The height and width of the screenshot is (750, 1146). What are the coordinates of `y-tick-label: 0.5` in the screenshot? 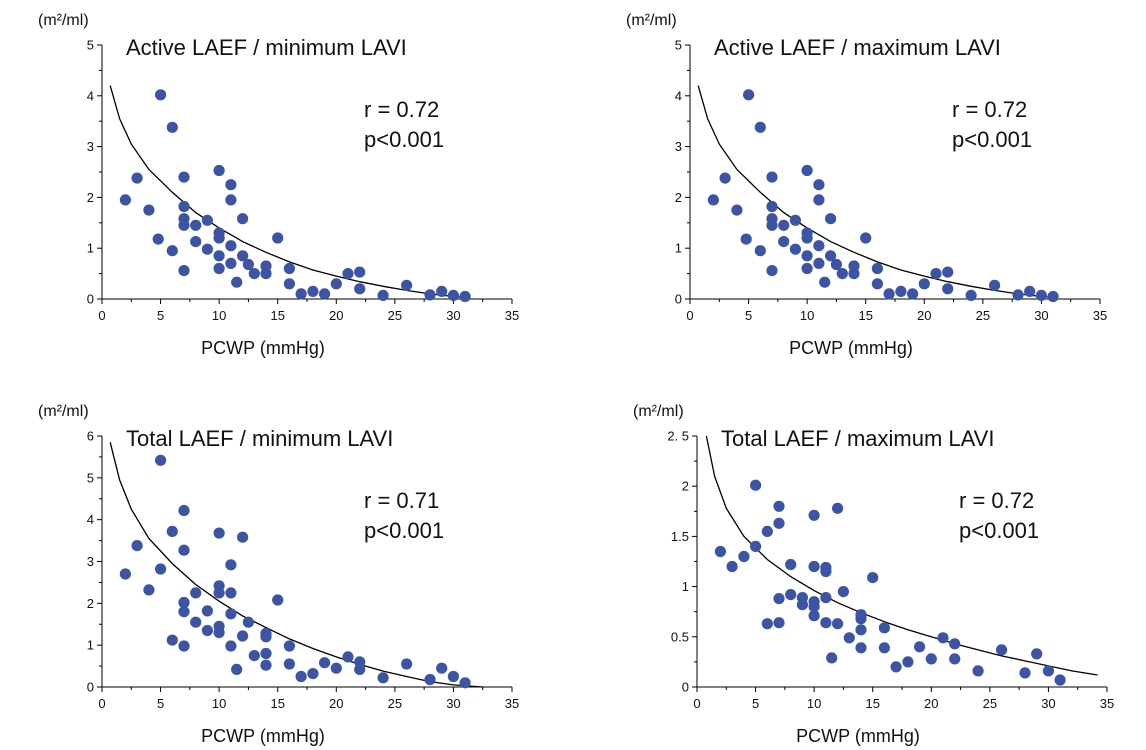 It's located at (680, 636).